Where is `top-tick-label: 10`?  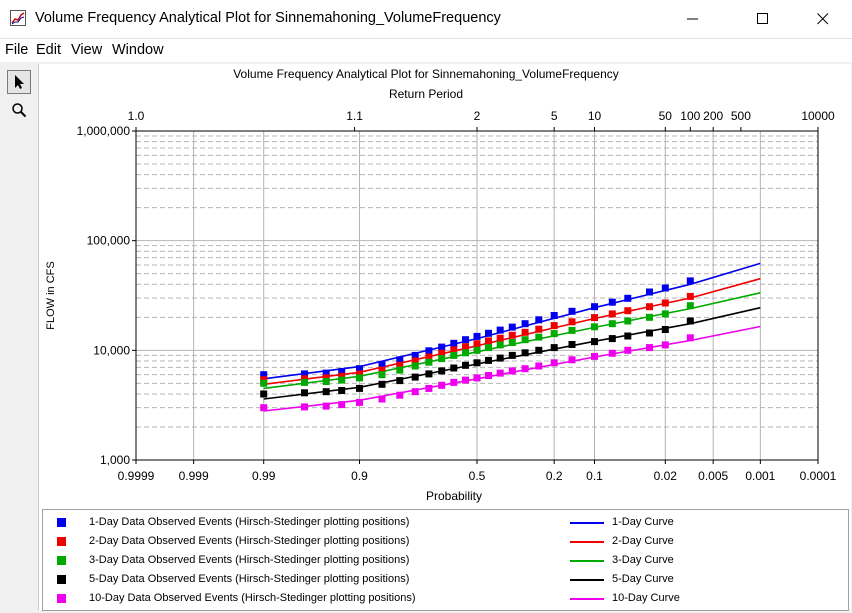 top-tick-label: 10 is located at coordinates (595, 116).